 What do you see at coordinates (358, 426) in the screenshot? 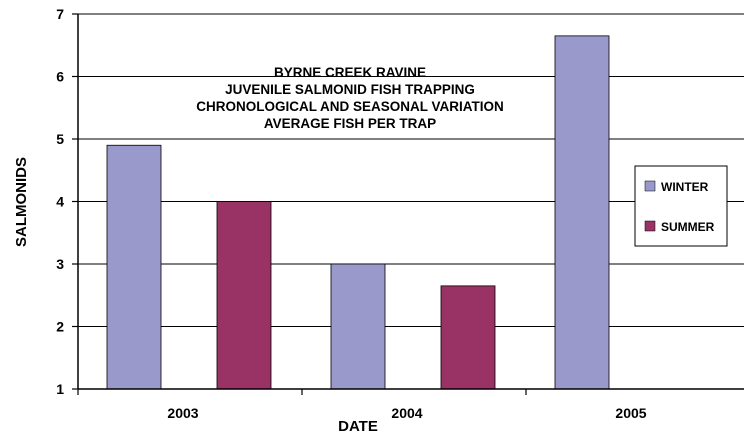
I see `x-axis-title: DATE` at bounding box center [358, 426].